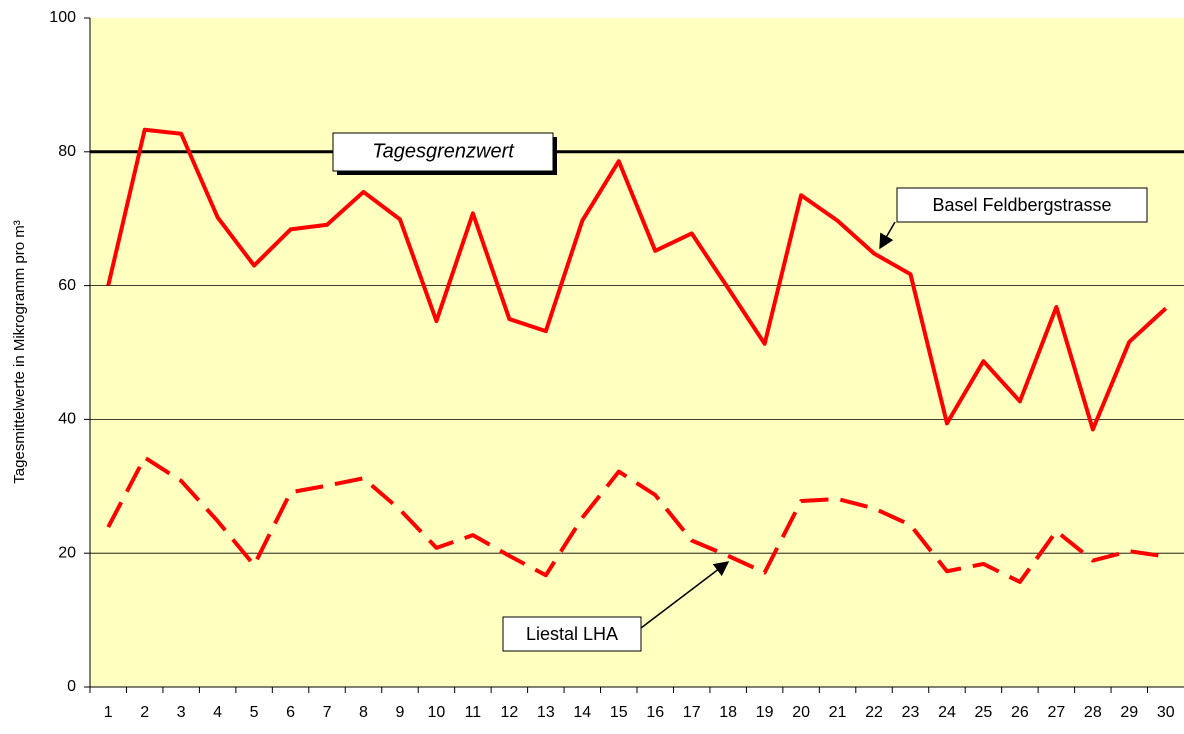 The width and height of the screenshot is (1184, 734). I want to click on x-tick-label: 5, so click(254, 712).